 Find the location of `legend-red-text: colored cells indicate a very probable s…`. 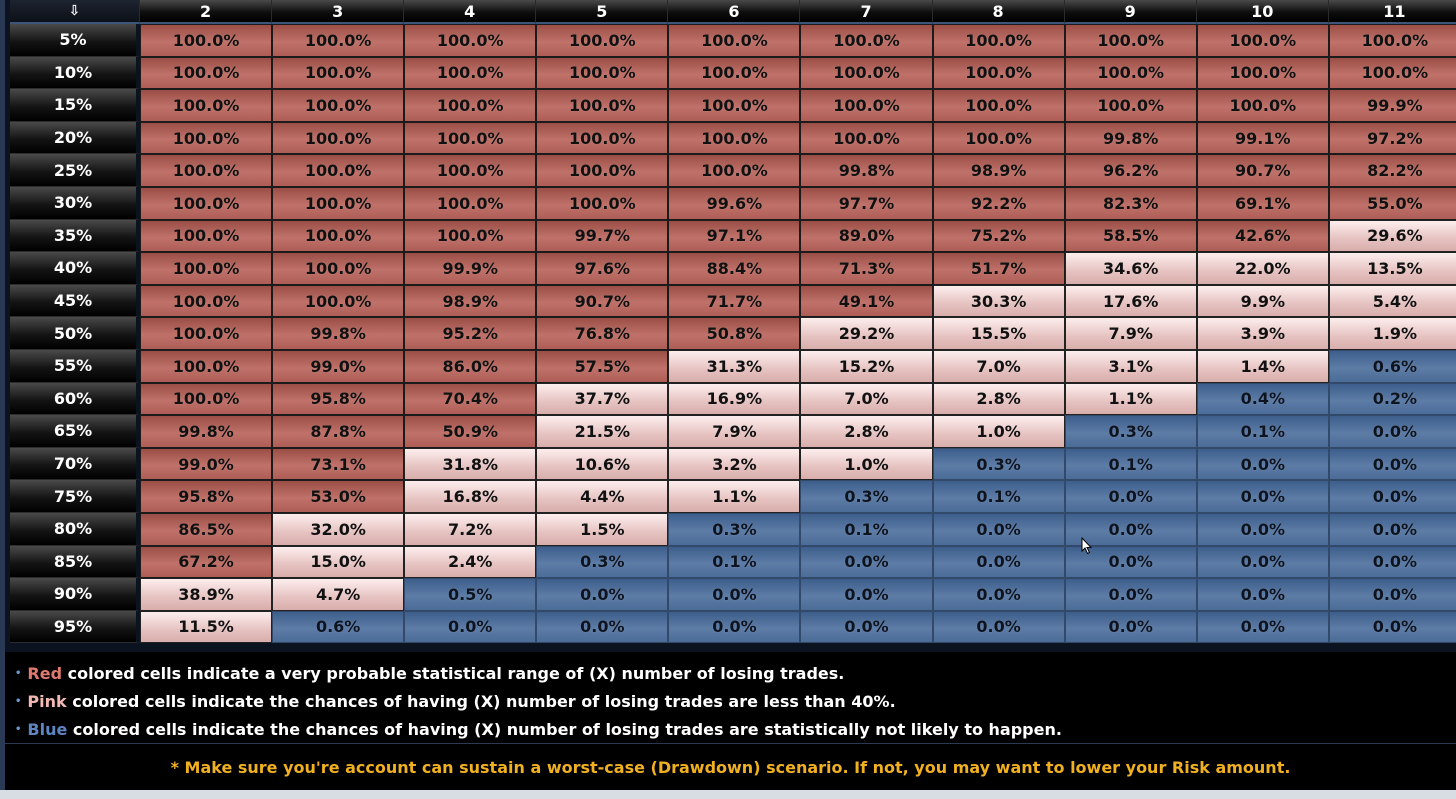

legend-red-text: colored cells indicate a very probable s… is located at coordinates (453, 673).